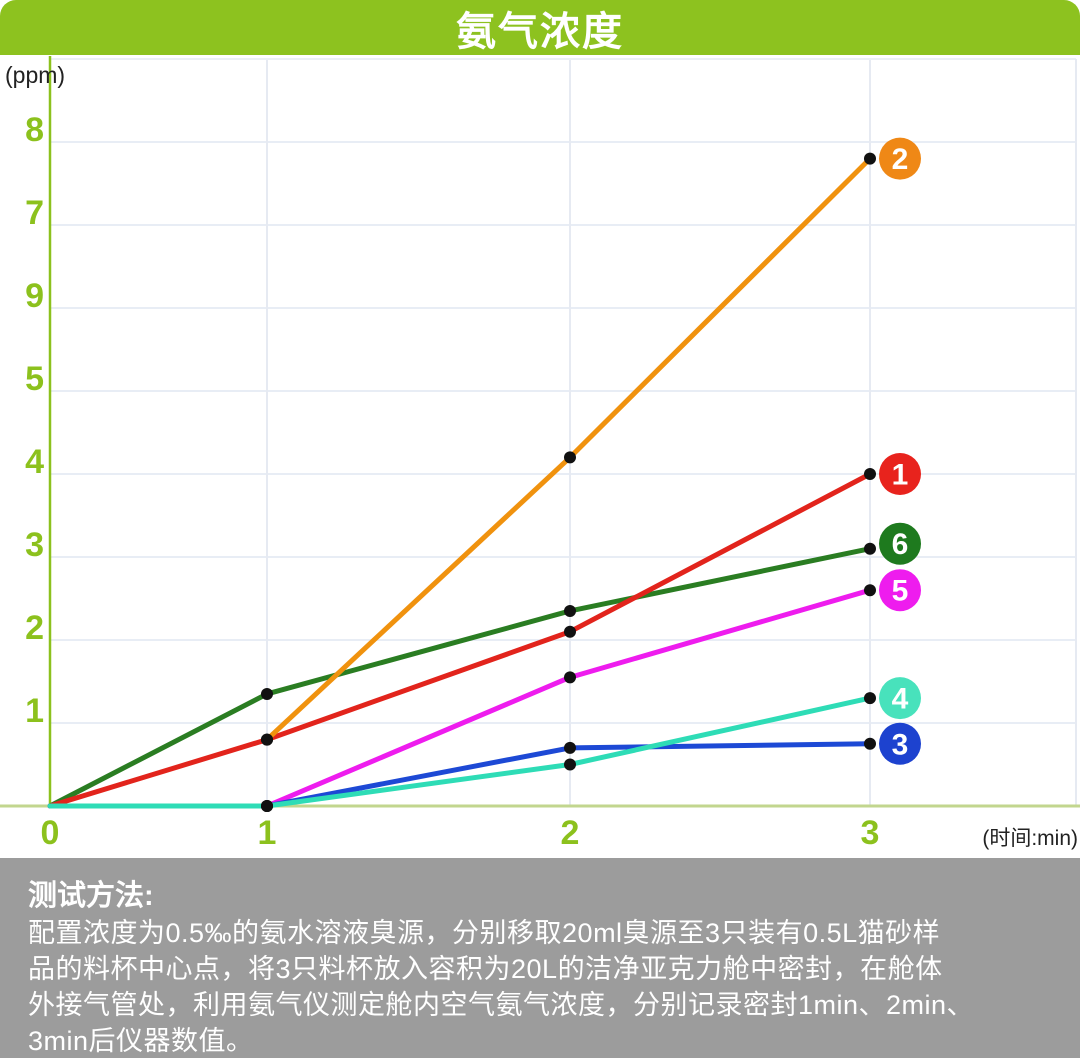  Describe the element at coordinates (141, 1041) in the screenshot. I see `test-method-line: 3min后仪器数值。` at that location.